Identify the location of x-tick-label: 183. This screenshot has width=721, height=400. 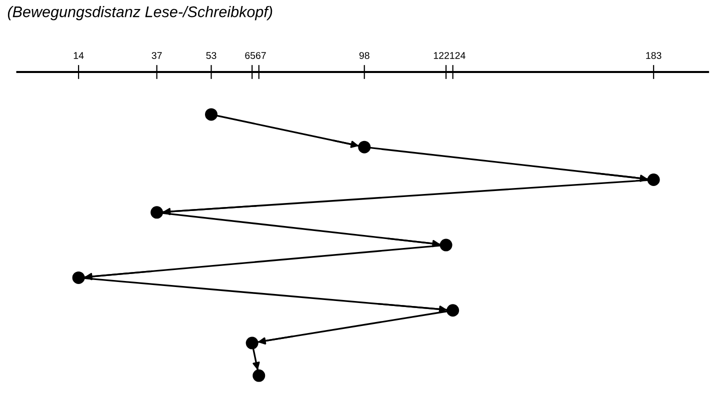
(654, 55).